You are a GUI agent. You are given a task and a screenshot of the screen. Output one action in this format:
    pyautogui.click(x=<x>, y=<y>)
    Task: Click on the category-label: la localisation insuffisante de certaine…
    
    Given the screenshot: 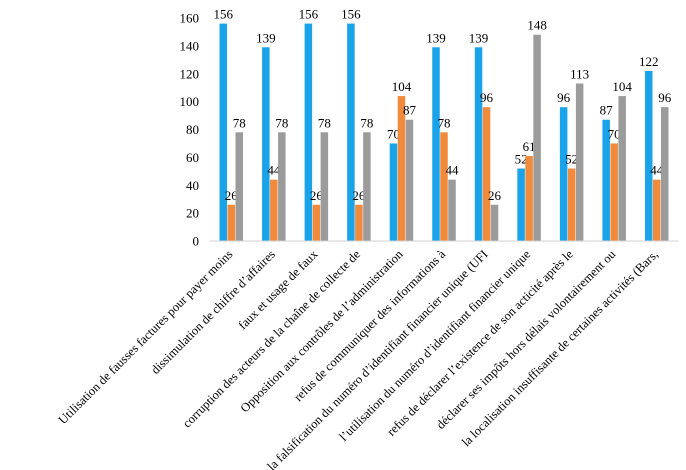 What is the action you would take?
    pyautogui.click(x=560, y=348)
    